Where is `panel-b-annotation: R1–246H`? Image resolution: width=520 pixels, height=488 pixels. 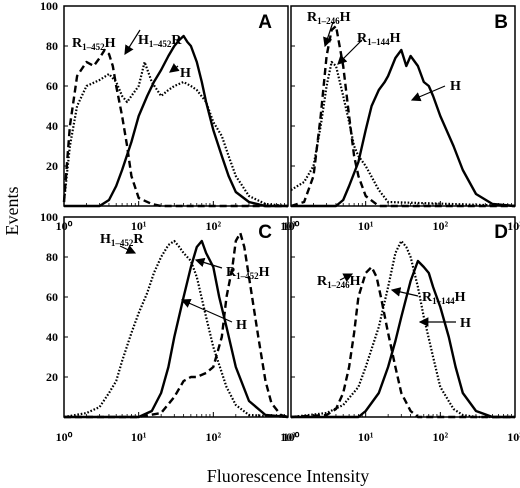
panel-b-annotation: R1–246H is located at coordinates (329, 18).